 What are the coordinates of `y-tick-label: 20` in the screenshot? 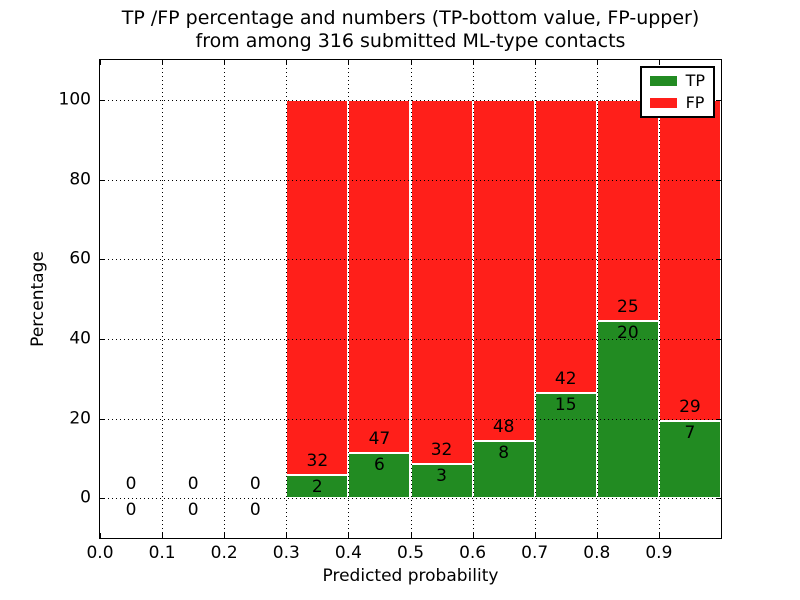 It's located at (80, 418).